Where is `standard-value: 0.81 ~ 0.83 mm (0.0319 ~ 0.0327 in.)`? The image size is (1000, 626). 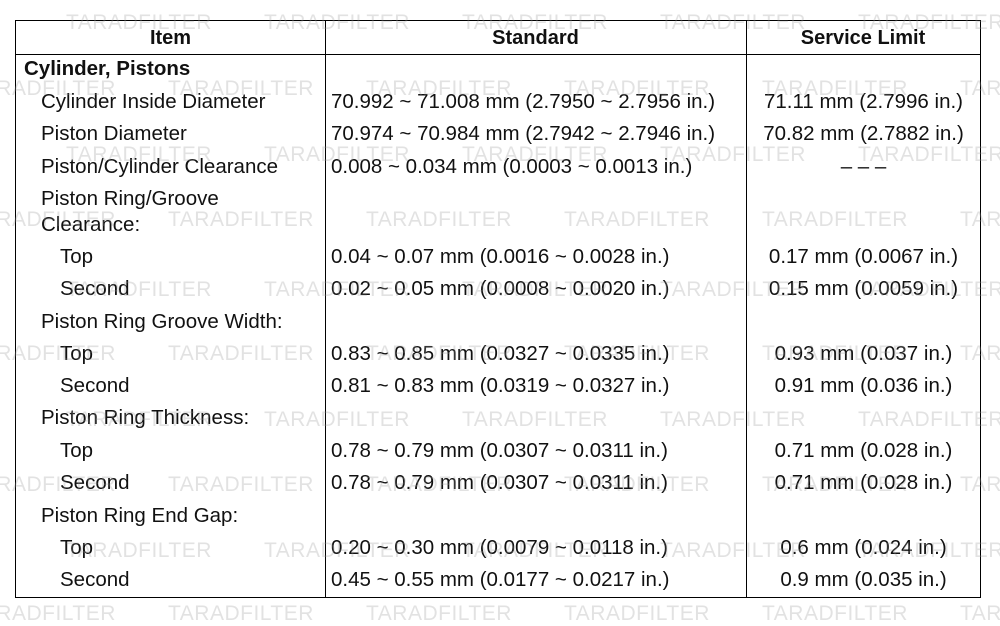 standard-value: 0.81 ~ 0.83 mm (0.0319 ~ 0.0327 in.) is located at coordinates (500, 385).